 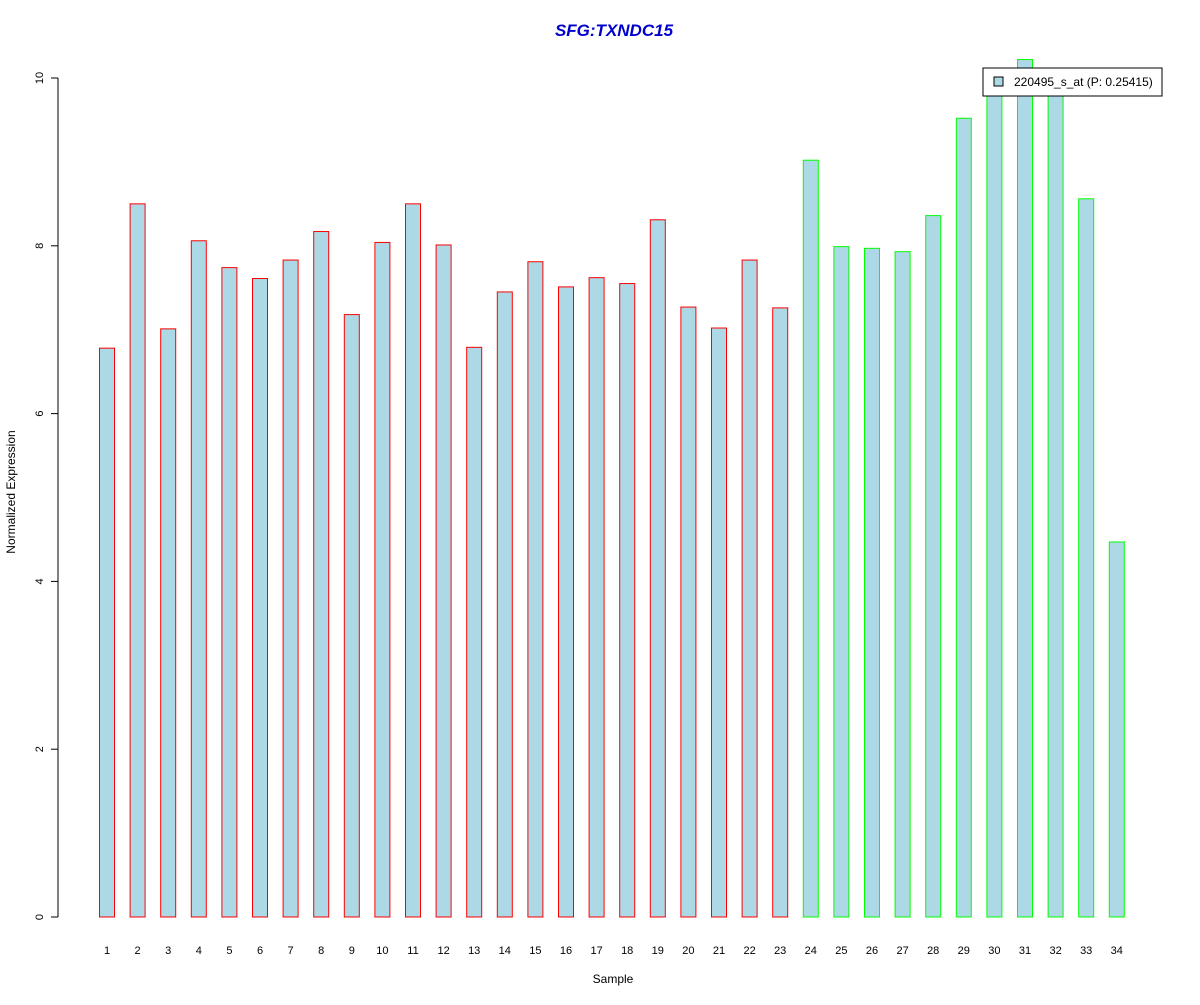 I want to click on x-tick-label: 23, so click(x=780, y=951).